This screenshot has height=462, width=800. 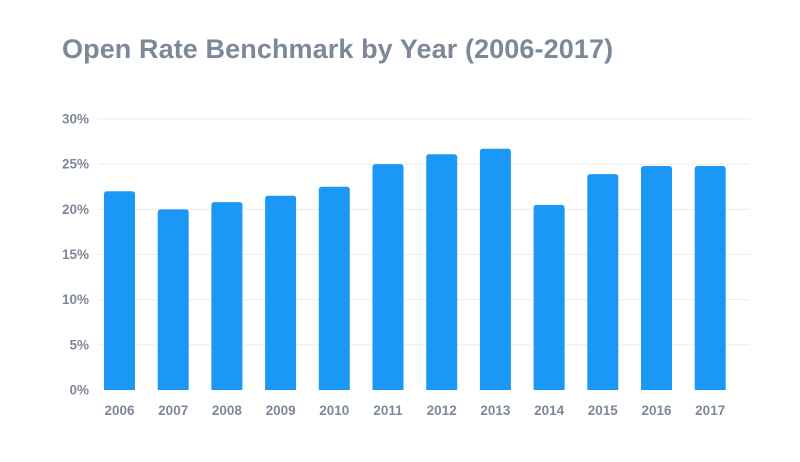 I want to click on bar-2013, so click(x=495, y=269).